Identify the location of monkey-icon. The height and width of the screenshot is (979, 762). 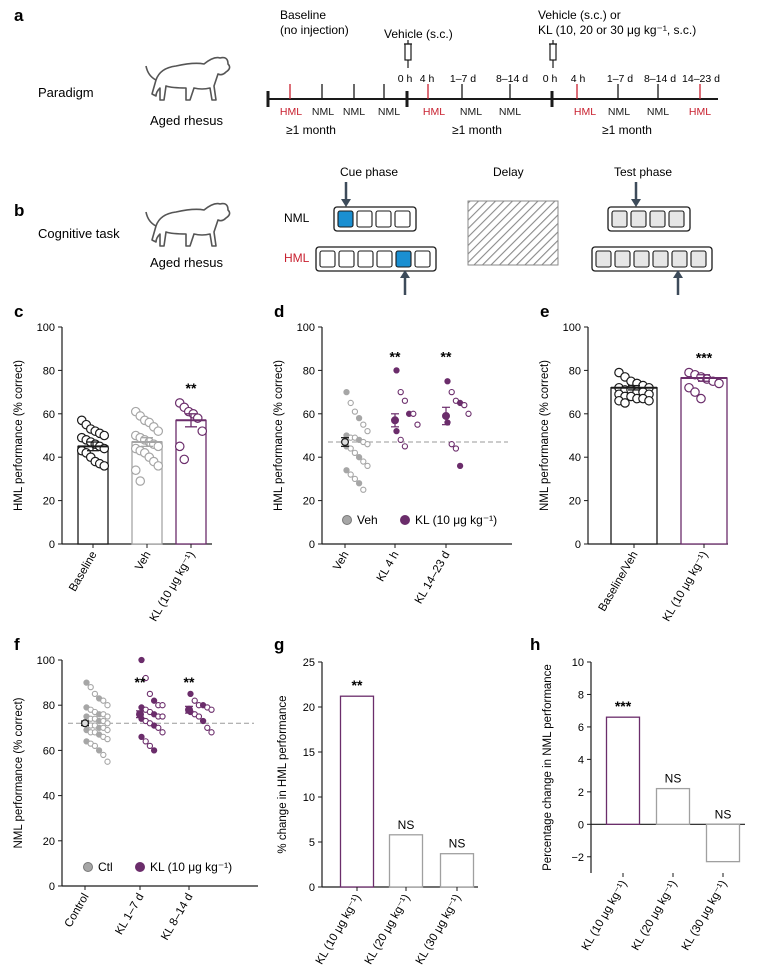
(188, 78).